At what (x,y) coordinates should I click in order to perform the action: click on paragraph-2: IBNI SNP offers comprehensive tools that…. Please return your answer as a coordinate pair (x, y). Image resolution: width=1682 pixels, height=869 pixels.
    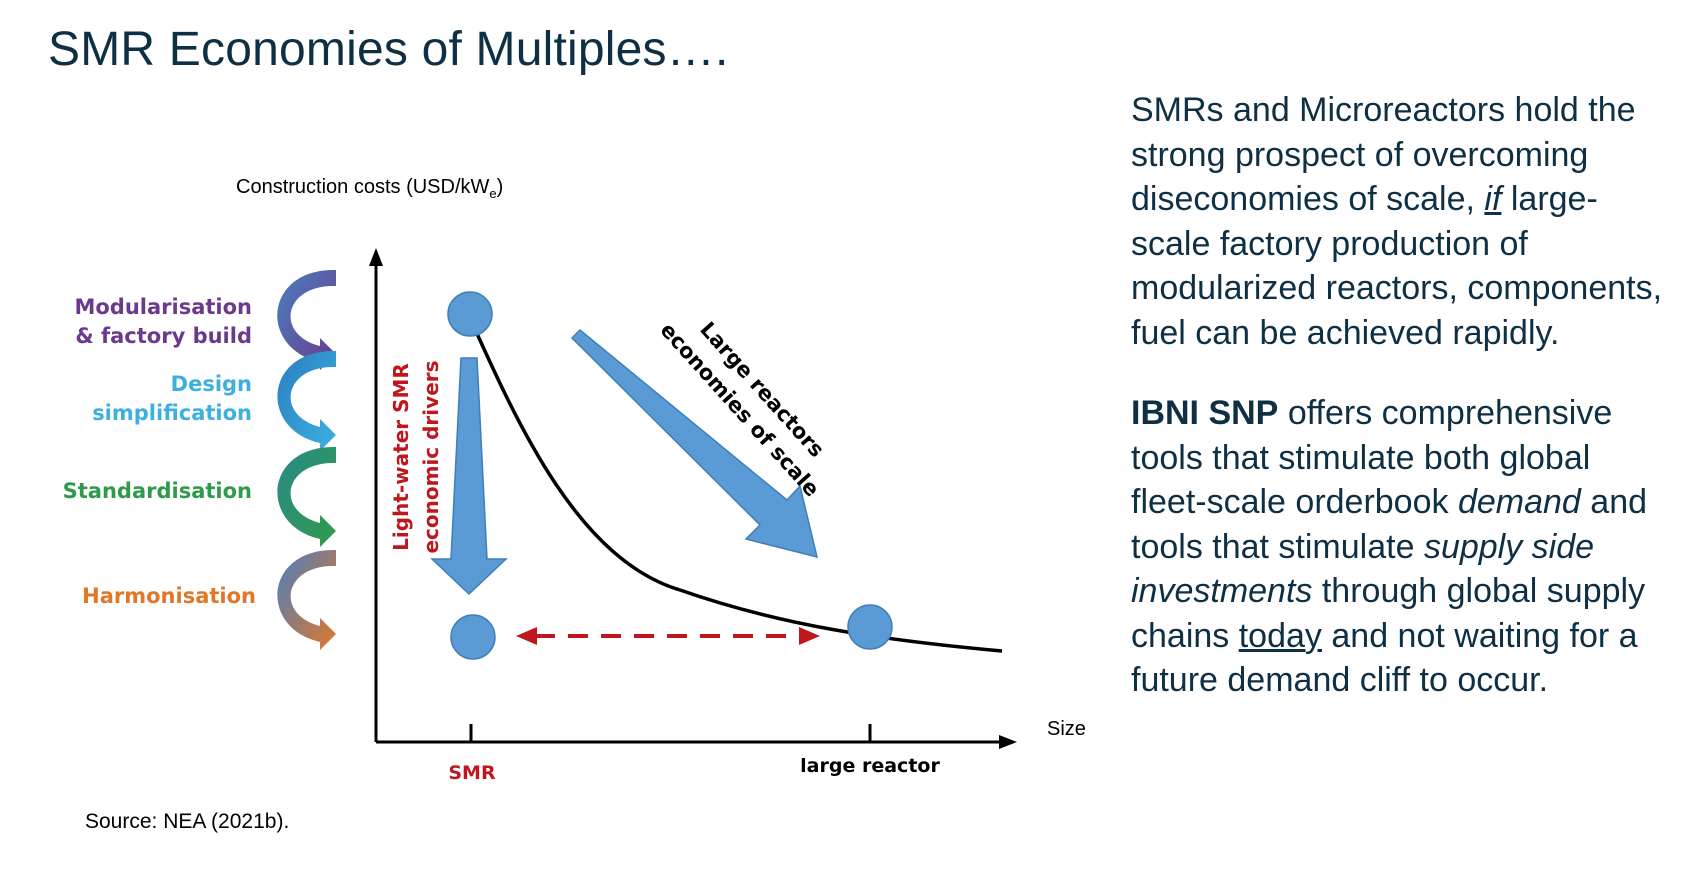
    Looking at the image, I should click on (1389, 546).